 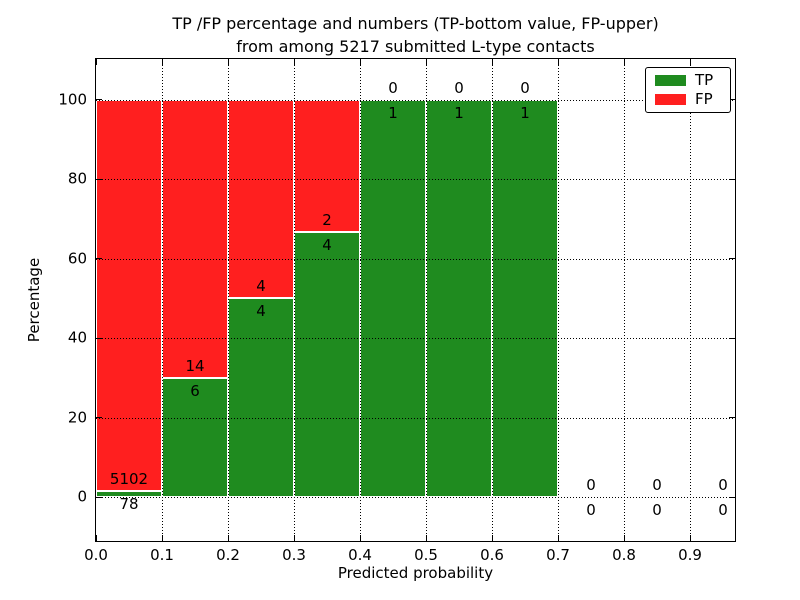 What do you see at coordinates (82, 496) in the screenshot?
I see `y-tick-label: 0` at bounding box center [82, 496].